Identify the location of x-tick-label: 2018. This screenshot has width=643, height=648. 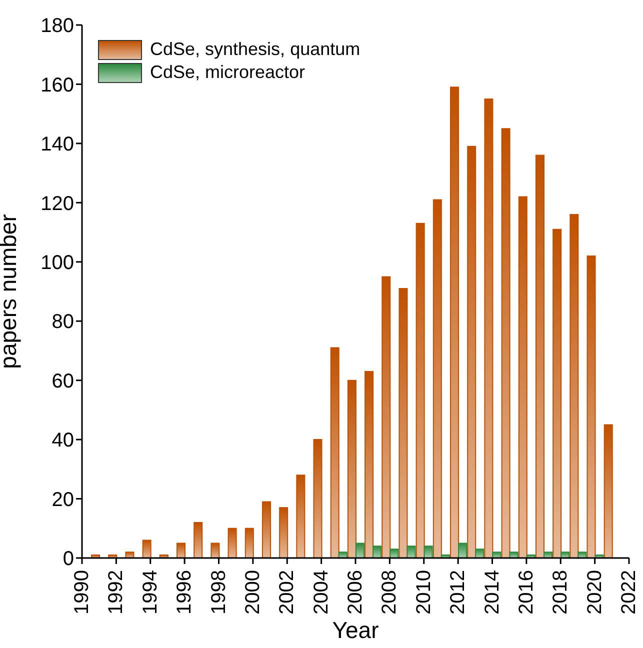
(561, 592).